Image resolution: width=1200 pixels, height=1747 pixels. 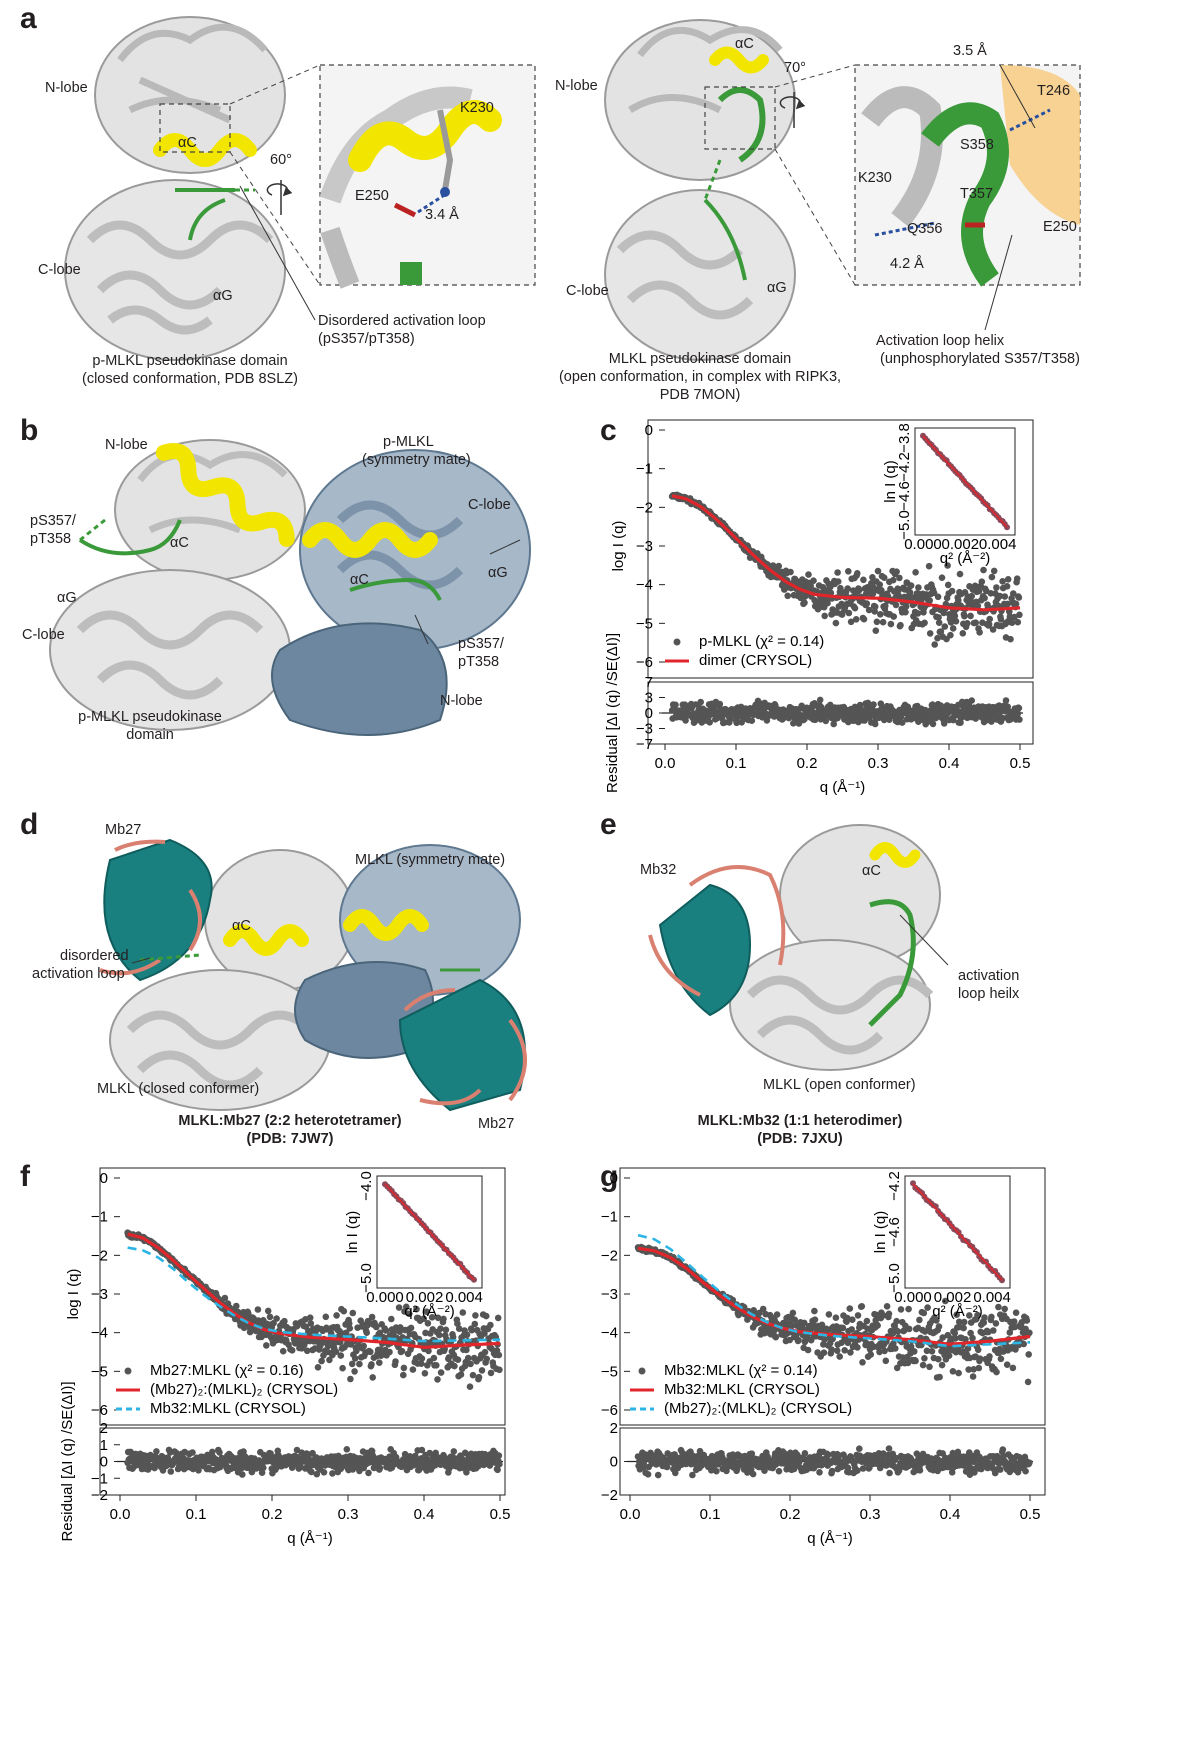 What do you see at coordinates (175, 188) in the screenshot?
I see `closed-conformation-protein` at bounding box center [175, 188].